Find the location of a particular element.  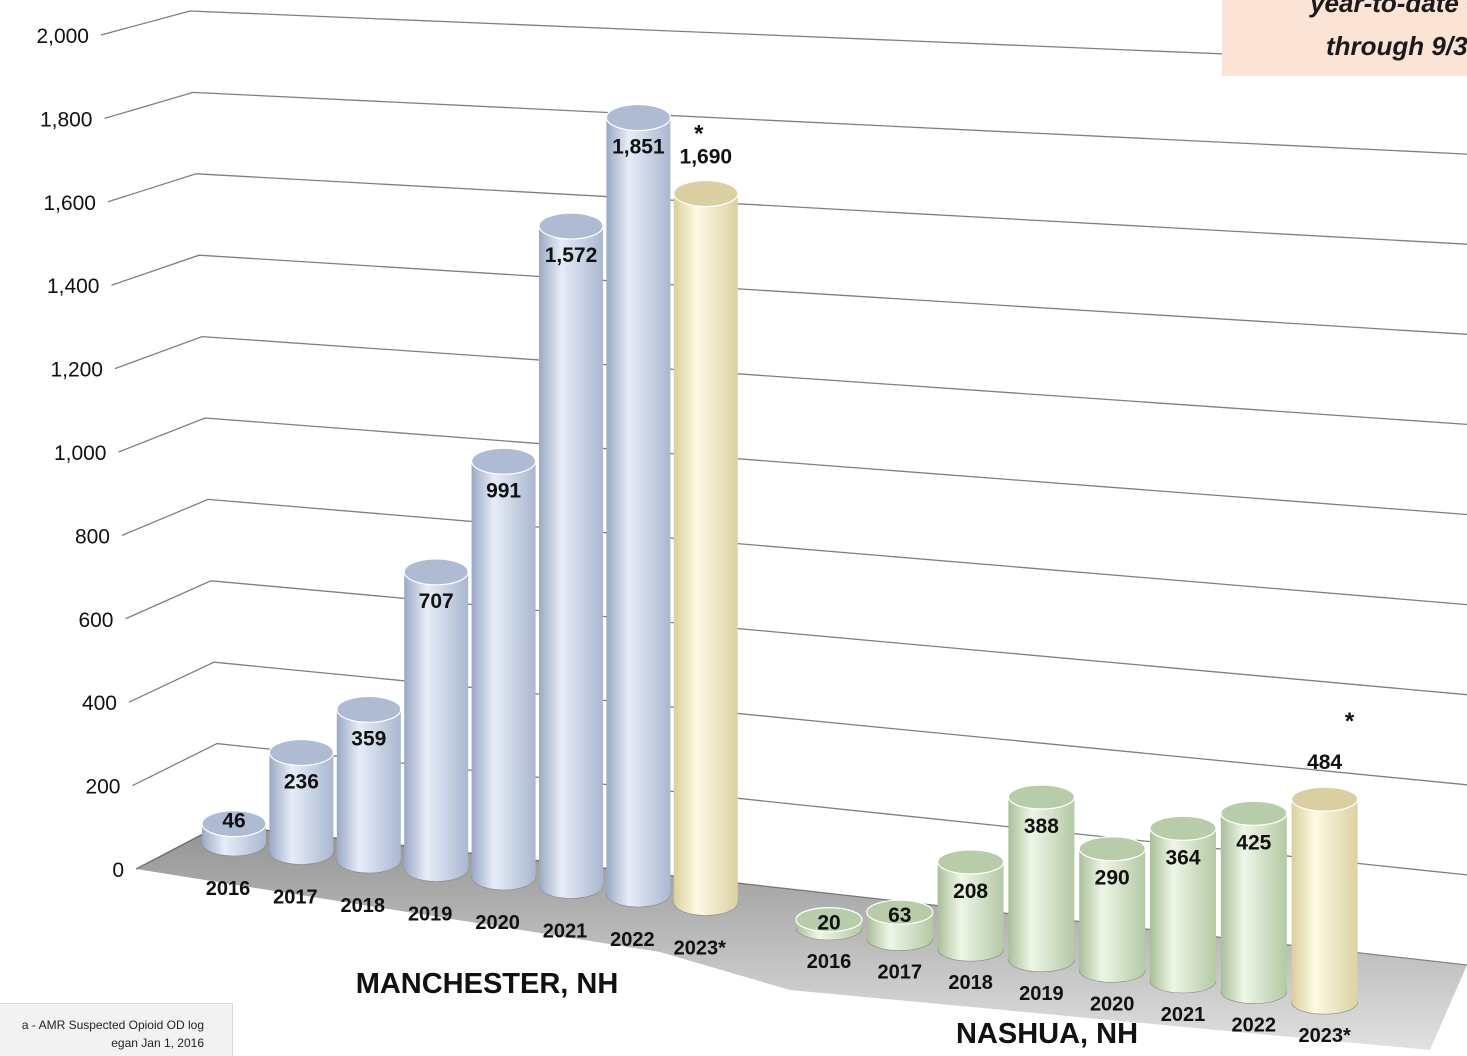

bar-value-label: 359 is located at coordinates (368, 738).